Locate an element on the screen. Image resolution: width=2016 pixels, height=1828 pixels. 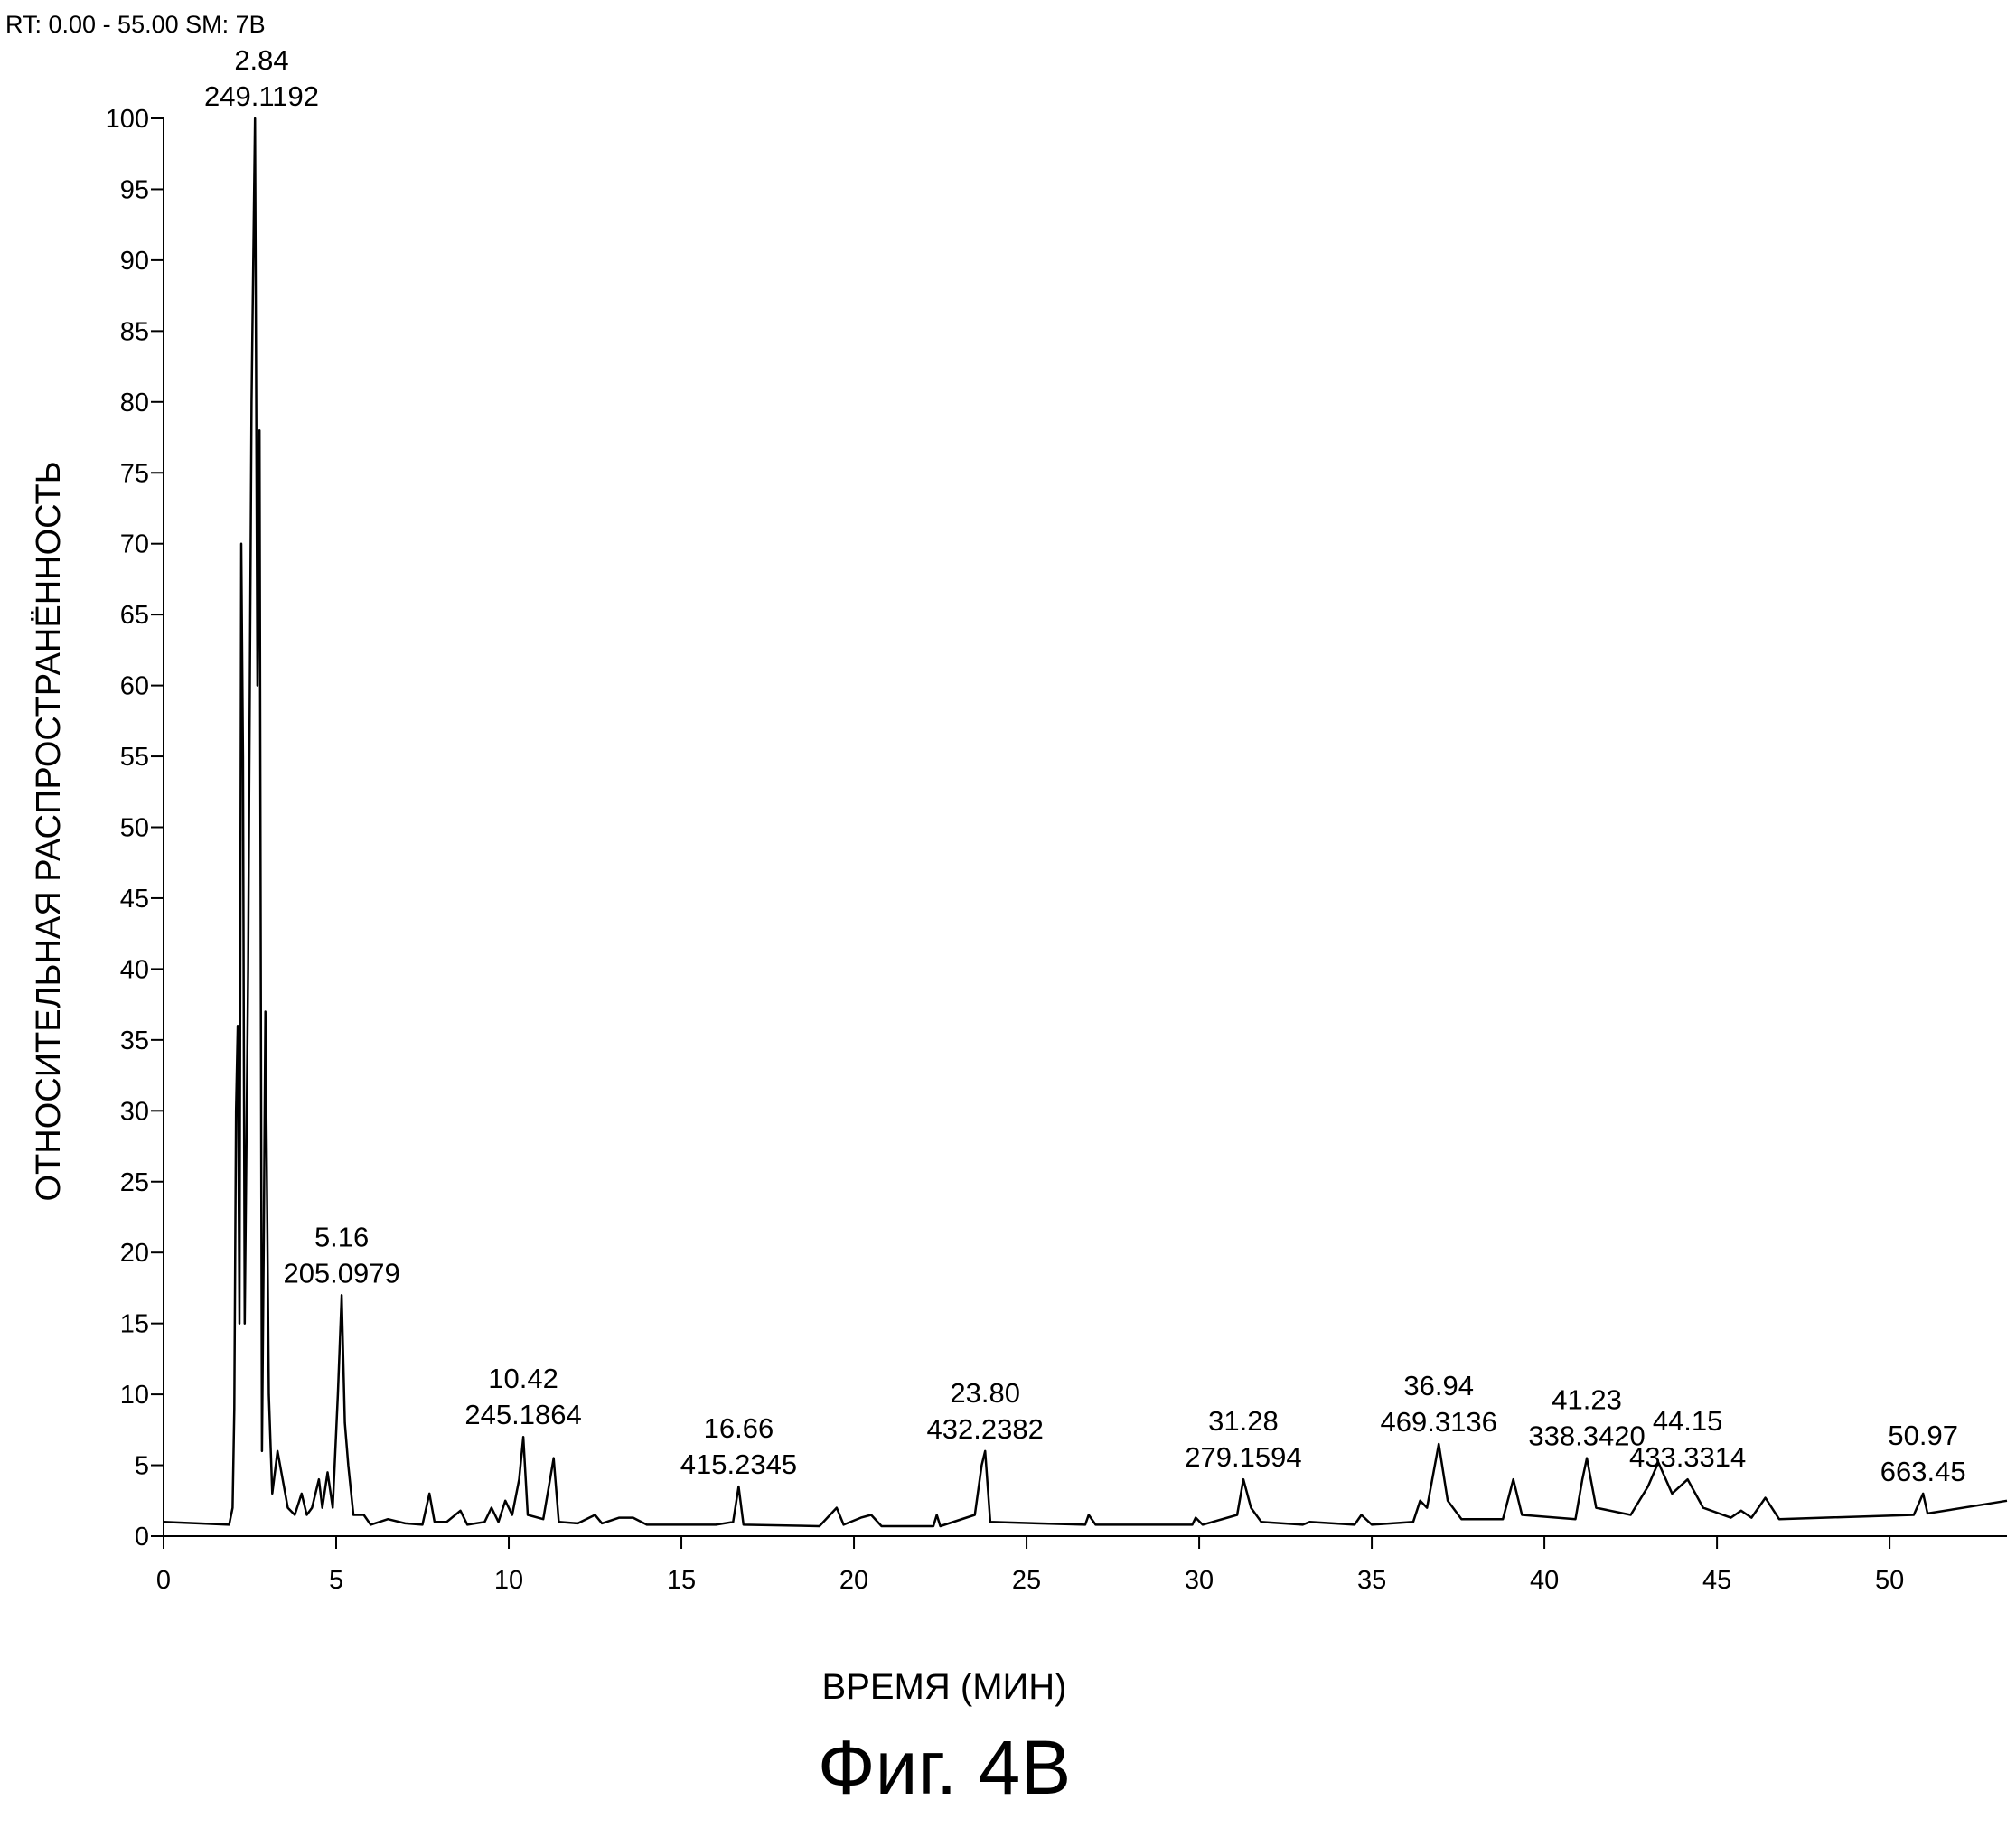
y-tick-label: 60 is located at coordinates (134, 686).